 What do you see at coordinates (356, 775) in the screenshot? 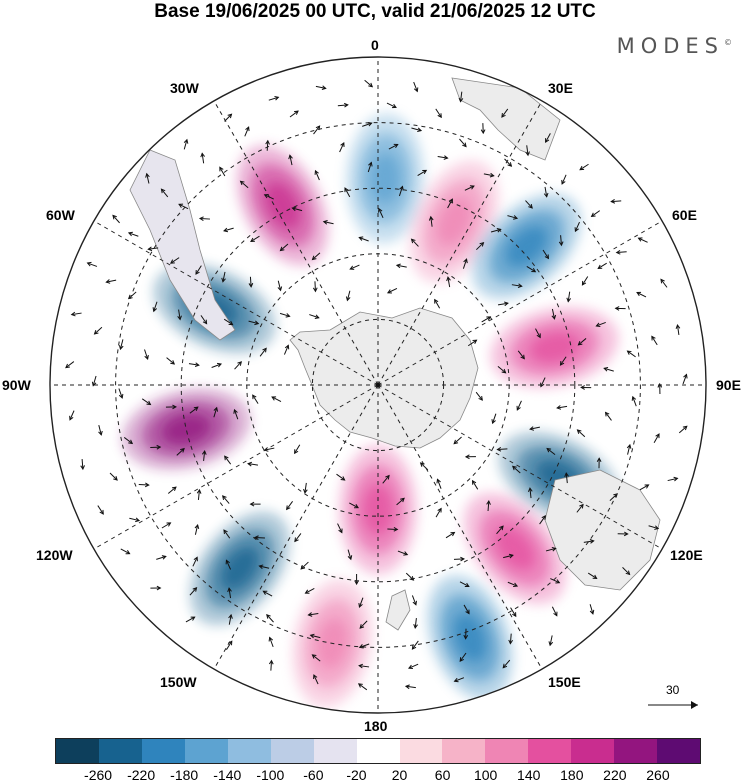
I see `colorbar-tick-label: -20` at bounding box center [356, 775].